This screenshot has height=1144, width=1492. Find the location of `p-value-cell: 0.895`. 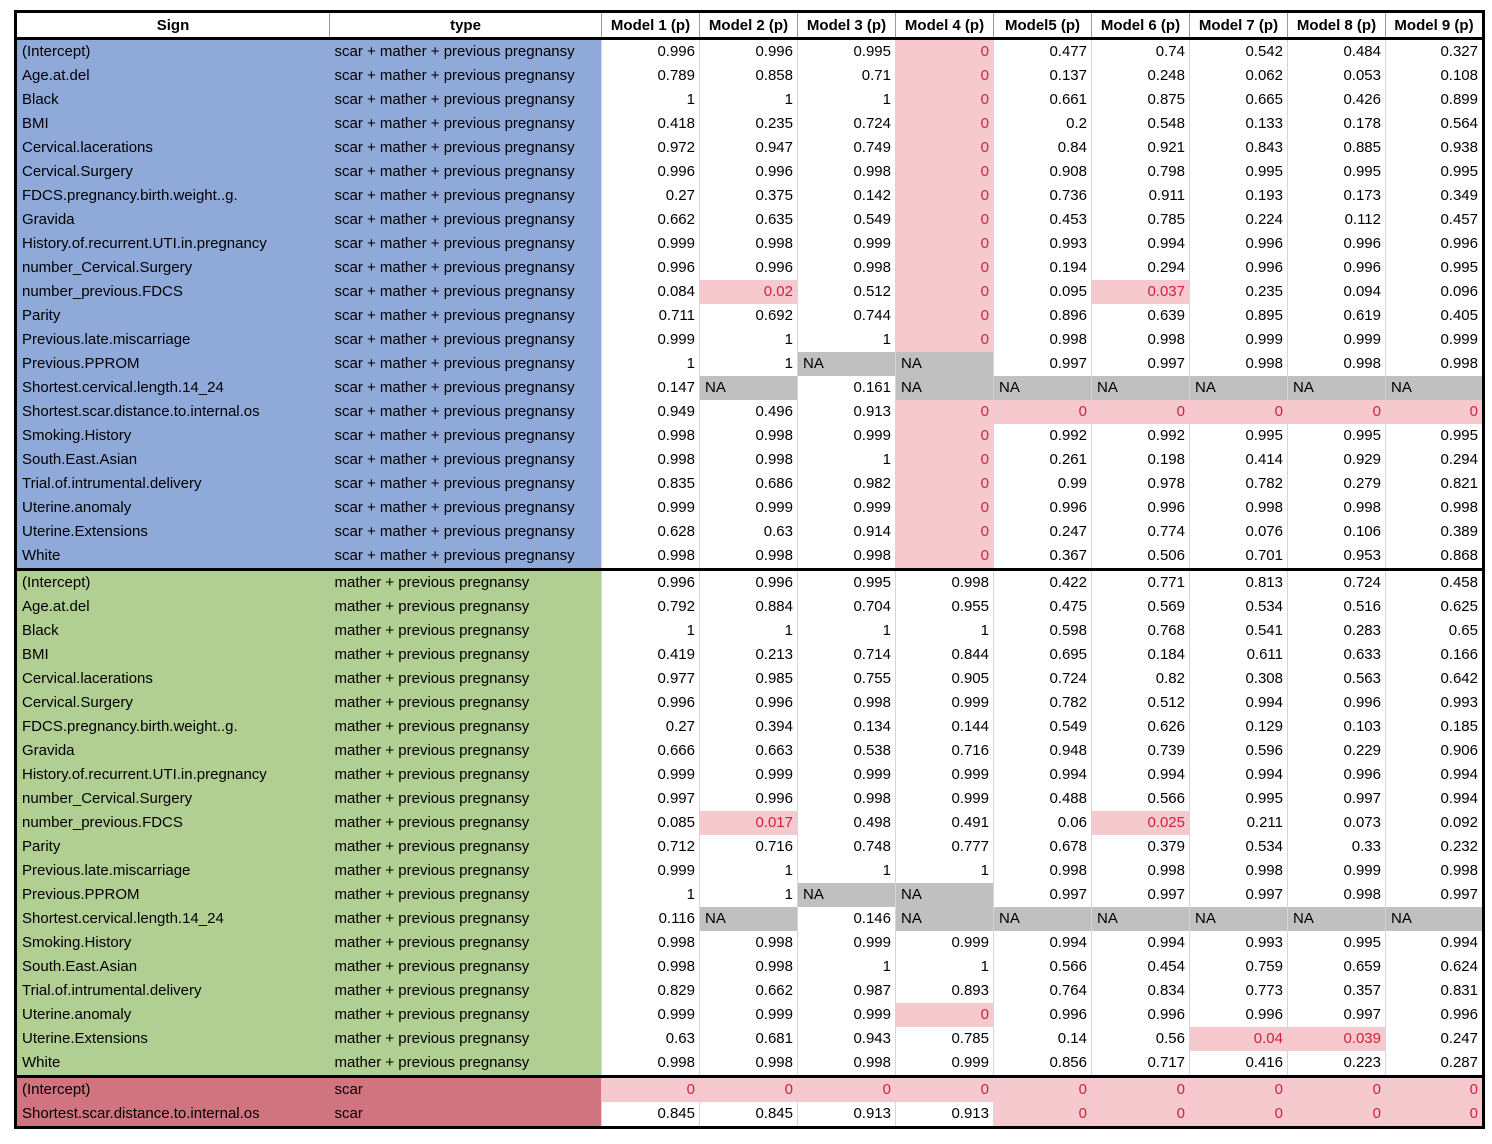

p-value-cell: 0.895 is located at coordinates (1238, 316).